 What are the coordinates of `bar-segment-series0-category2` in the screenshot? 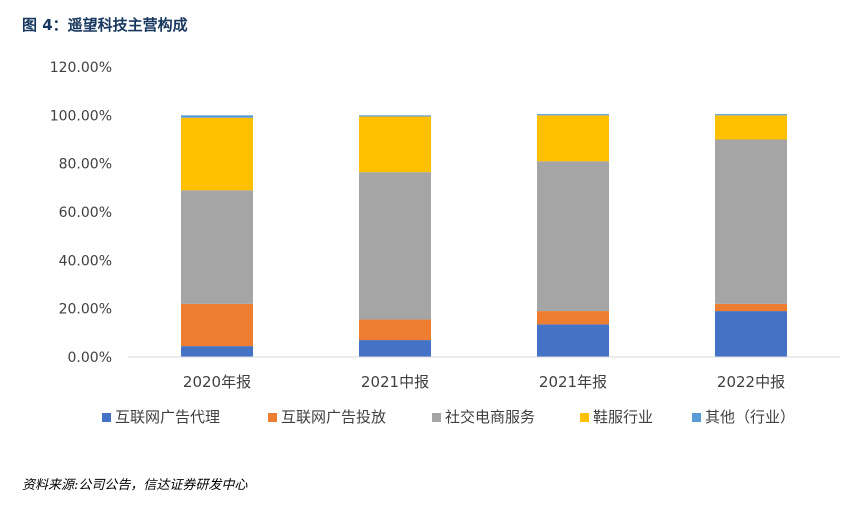 It's located at (573, 340).